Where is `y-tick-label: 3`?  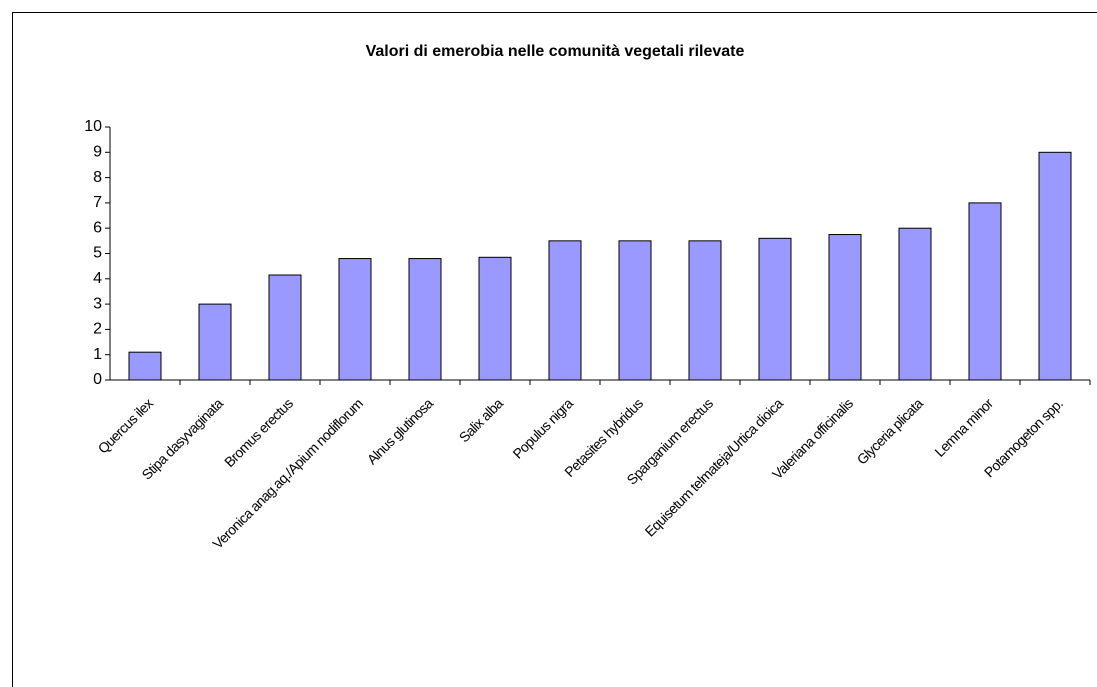 y-tick-label: 3 is located at coordinates (97, 303).